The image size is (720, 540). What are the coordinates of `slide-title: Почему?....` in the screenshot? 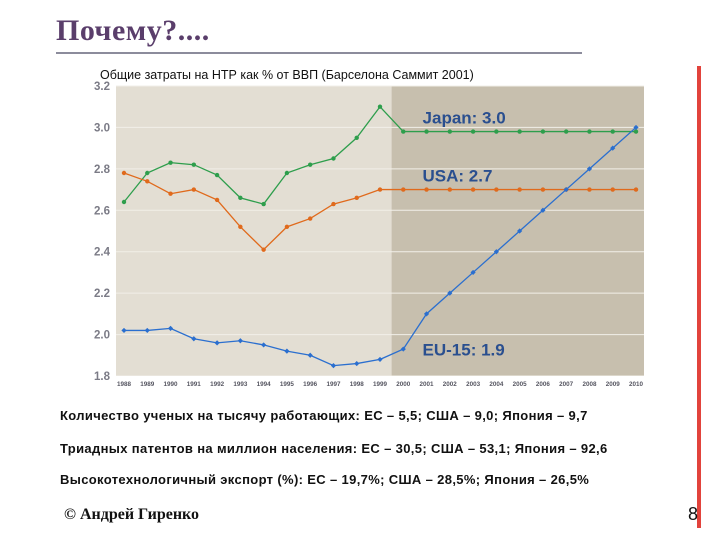 It's located at (133, 30).